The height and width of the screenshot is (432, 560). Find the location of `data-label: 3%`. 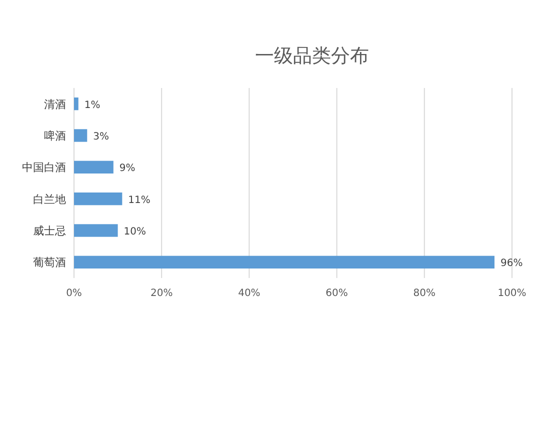

data-label: 3% is located at coordinates (101, 137).